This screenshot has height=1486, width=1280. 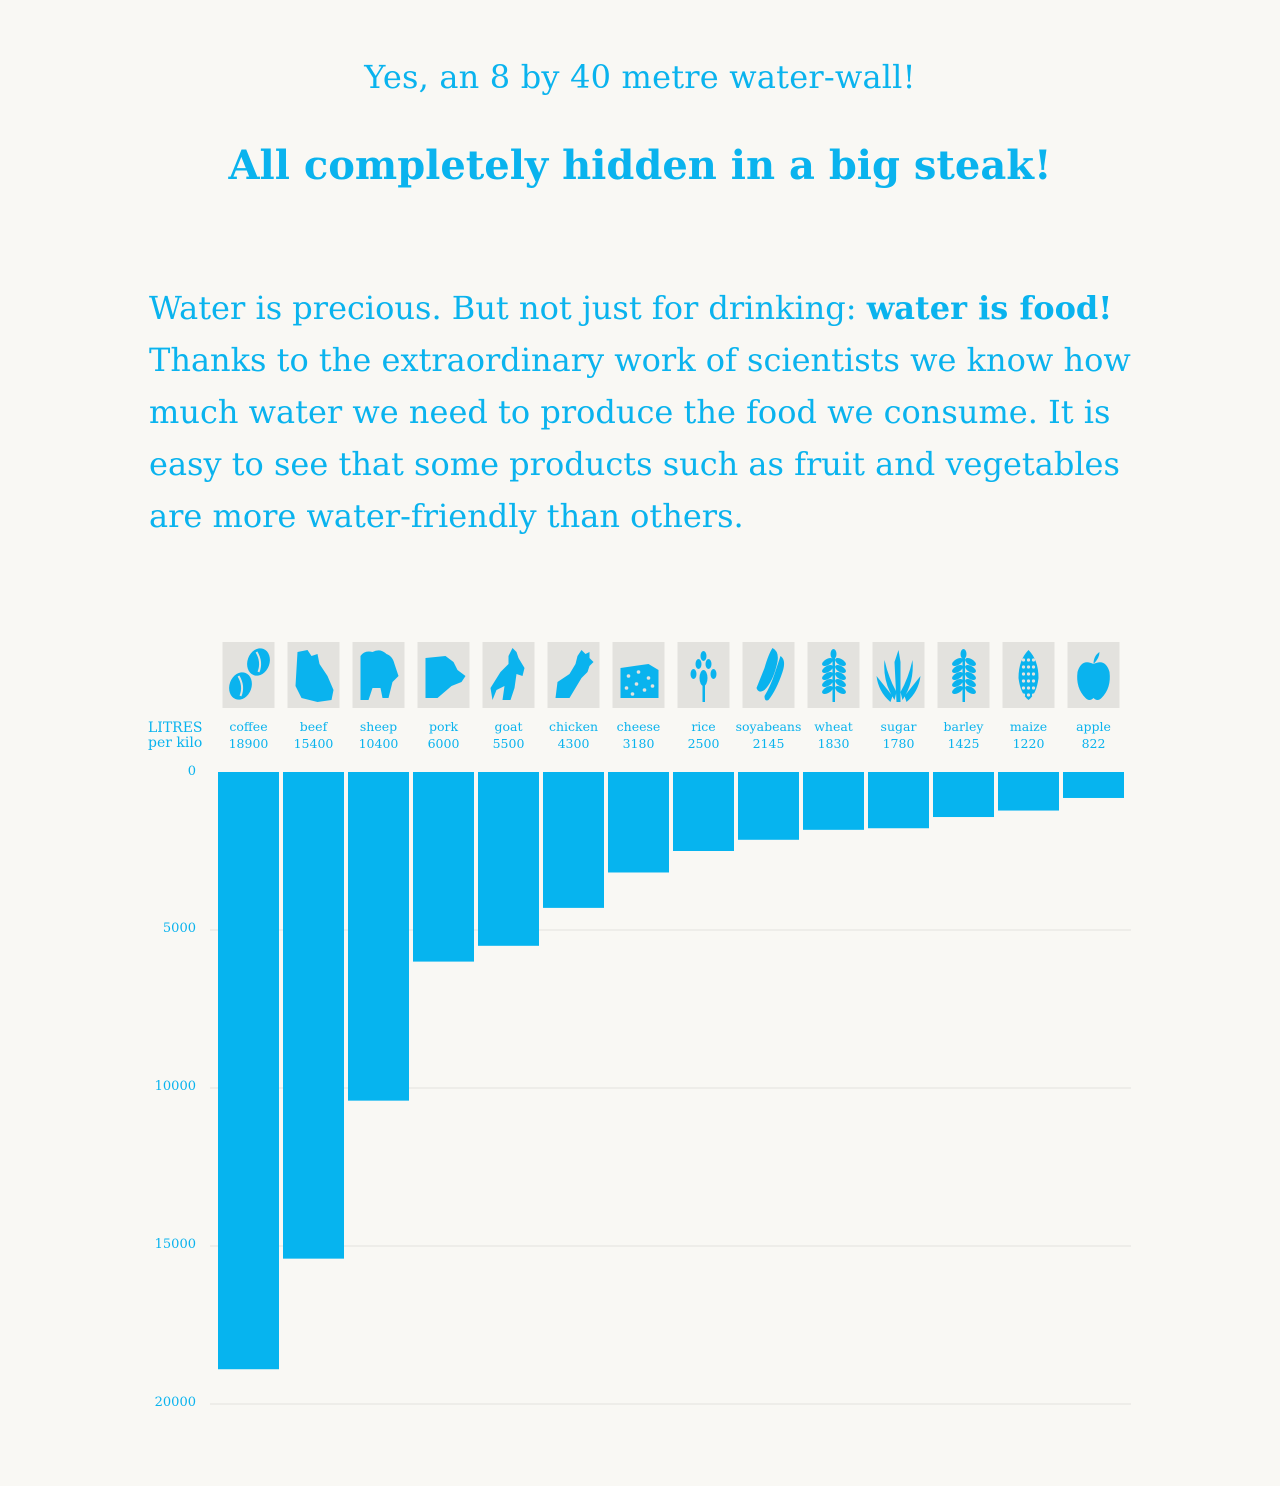 I want to click on category-label: chicken, so click(x=573, y=726).